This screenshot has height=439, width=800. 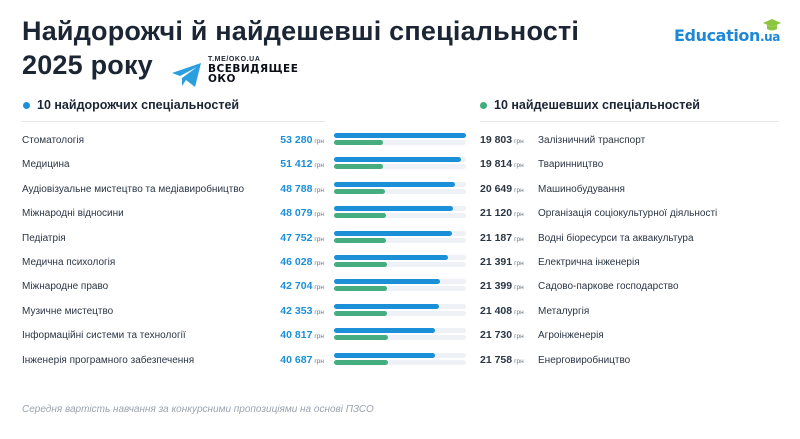 I want to click on cheap-cost-value: 21 187 грн, so click(x=502, y=237).